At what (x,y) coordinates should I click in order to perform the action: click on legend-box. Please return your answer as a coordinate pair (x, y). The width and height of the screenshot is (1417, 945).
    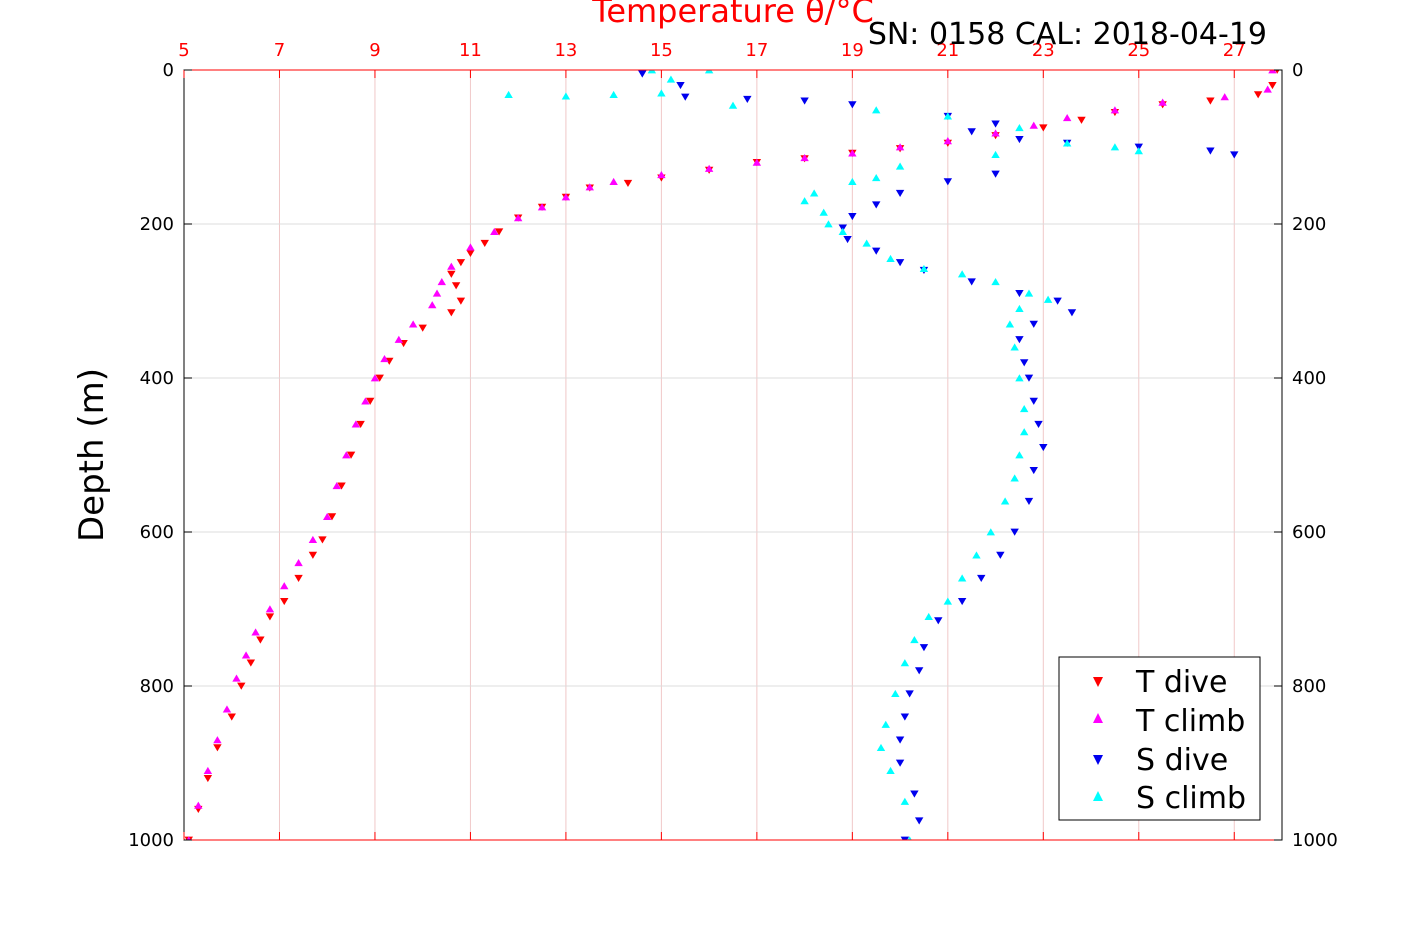
    Looking at the image, I should click on (1159, 738).